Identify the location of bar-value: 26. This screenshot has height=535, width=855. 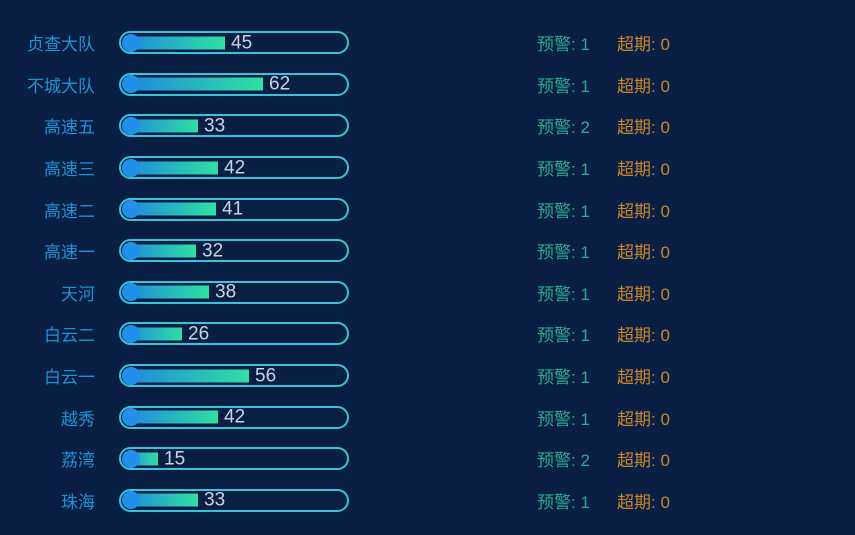
(199, 334).